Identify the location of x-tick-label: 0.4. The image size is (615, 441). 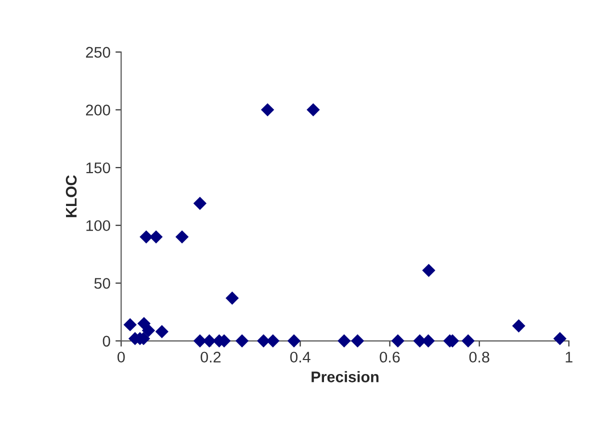
(300, 357).